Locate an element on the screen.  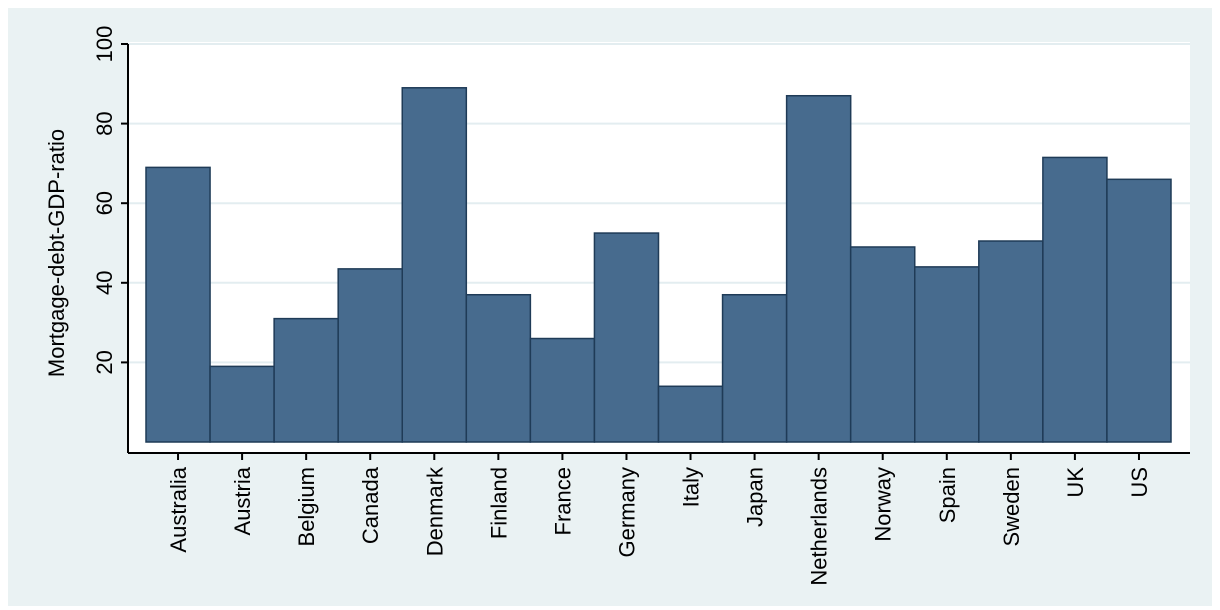
bar-japan is located at coordinates (754, 368).